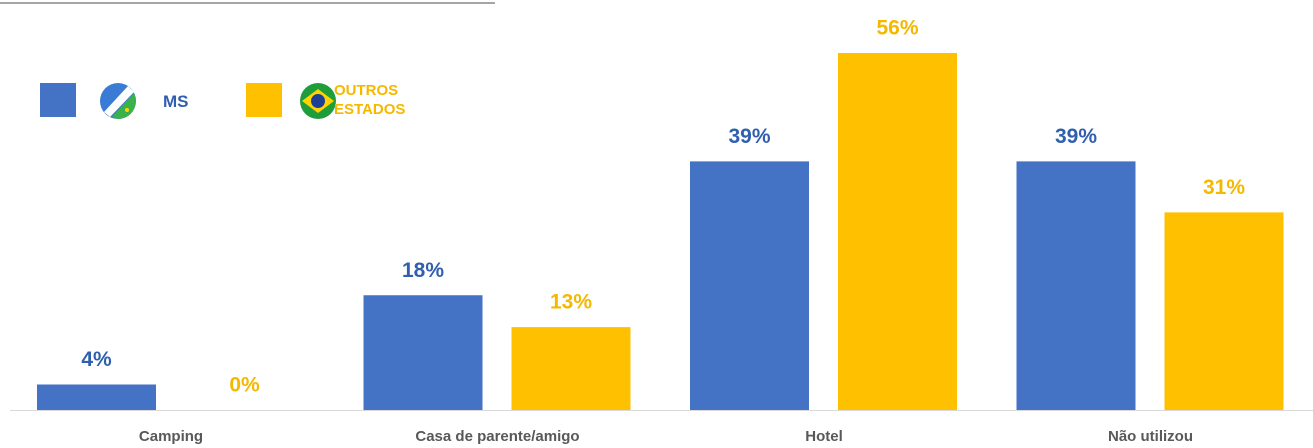 The image size is (1313, 448). Describe the element at coordinates (571, 302) in the screenshot. I see `data-label: 13%` at that location.